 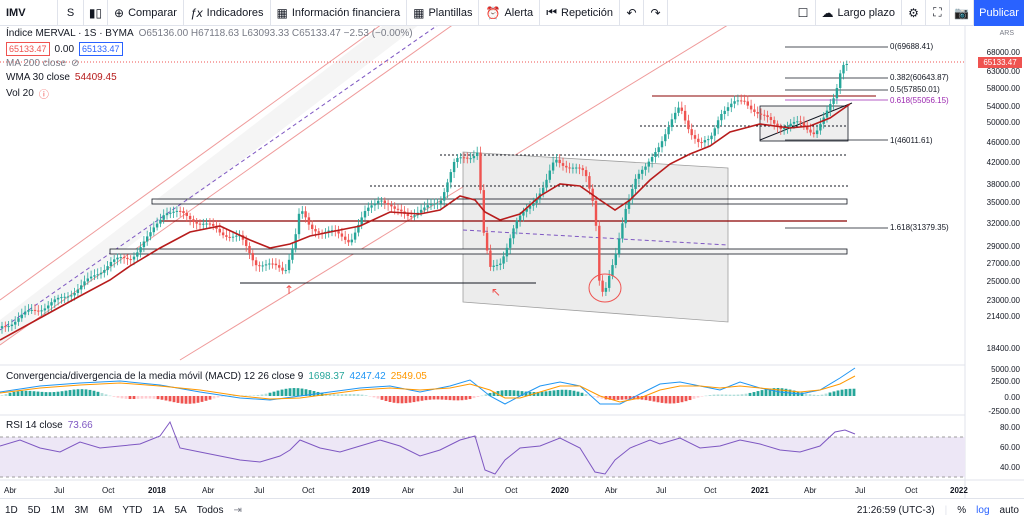 What do you see at coordinates (28, 49) in the screenshot?
I see `bid-price: 65133.47` at bounding box center [28, 49].